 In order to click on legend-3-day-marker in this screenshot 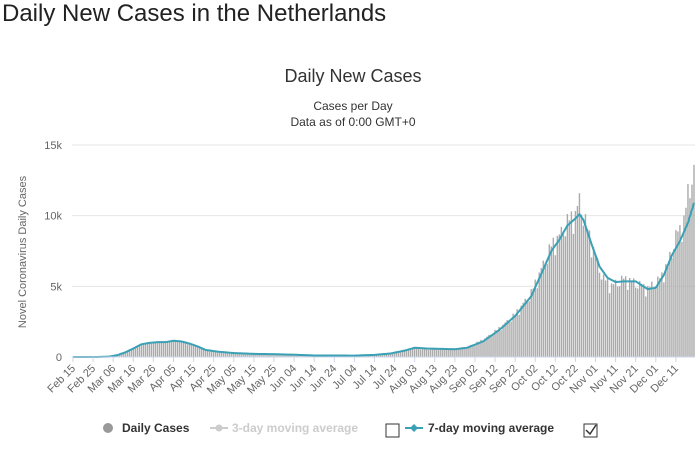, I will do `click(219, 428)`.